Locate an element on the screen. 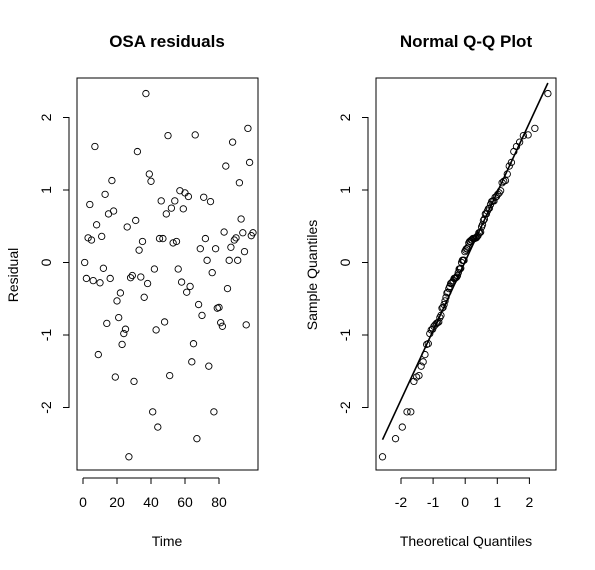 The height and width of the screenshot is (570, 595). right-y-ticks: -2 -1 0 1 2 is located at coordinates (352, 263).